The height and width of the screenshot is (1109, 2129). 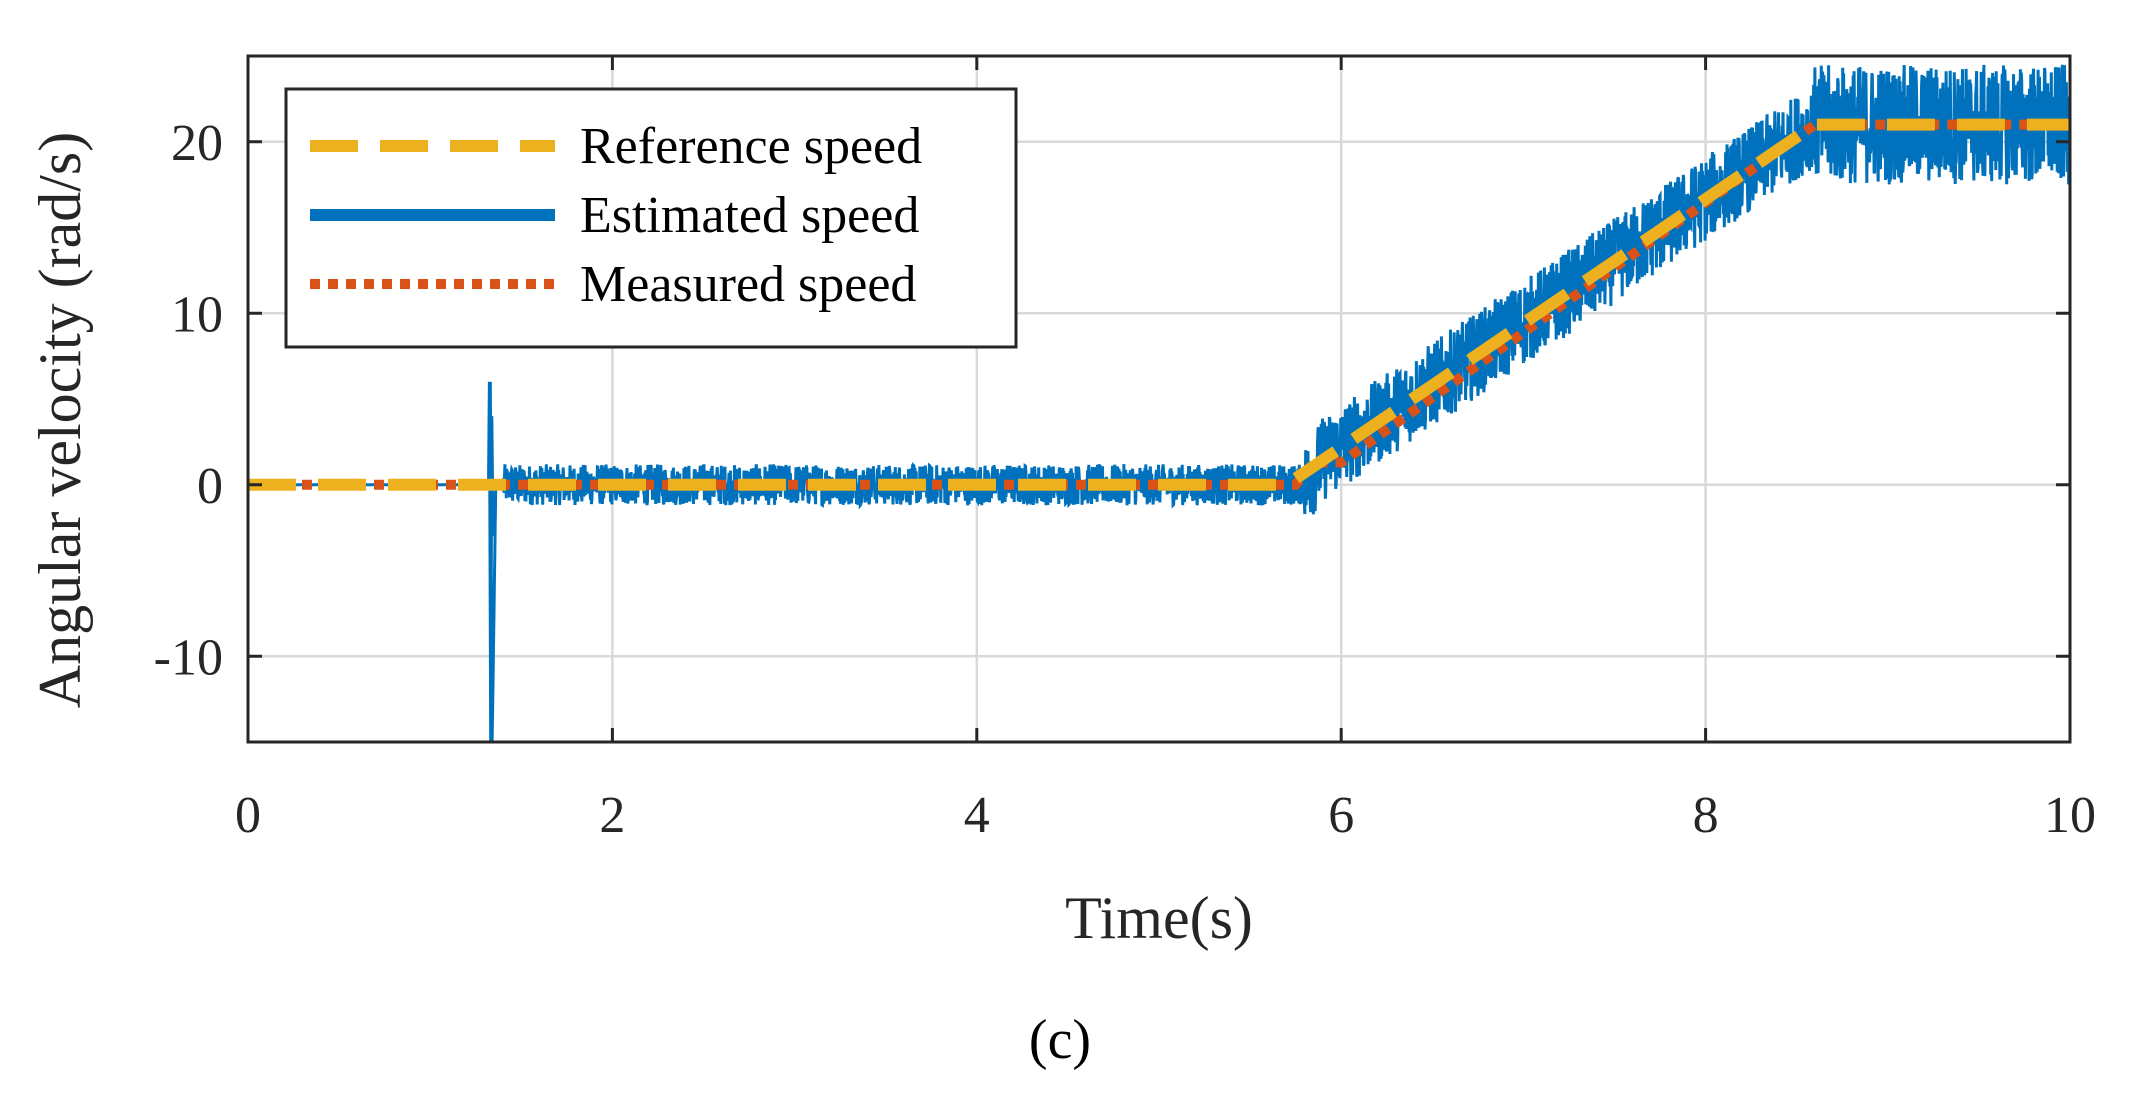 I want to click on x-tick-label: 4, so click(x=977, y=815).